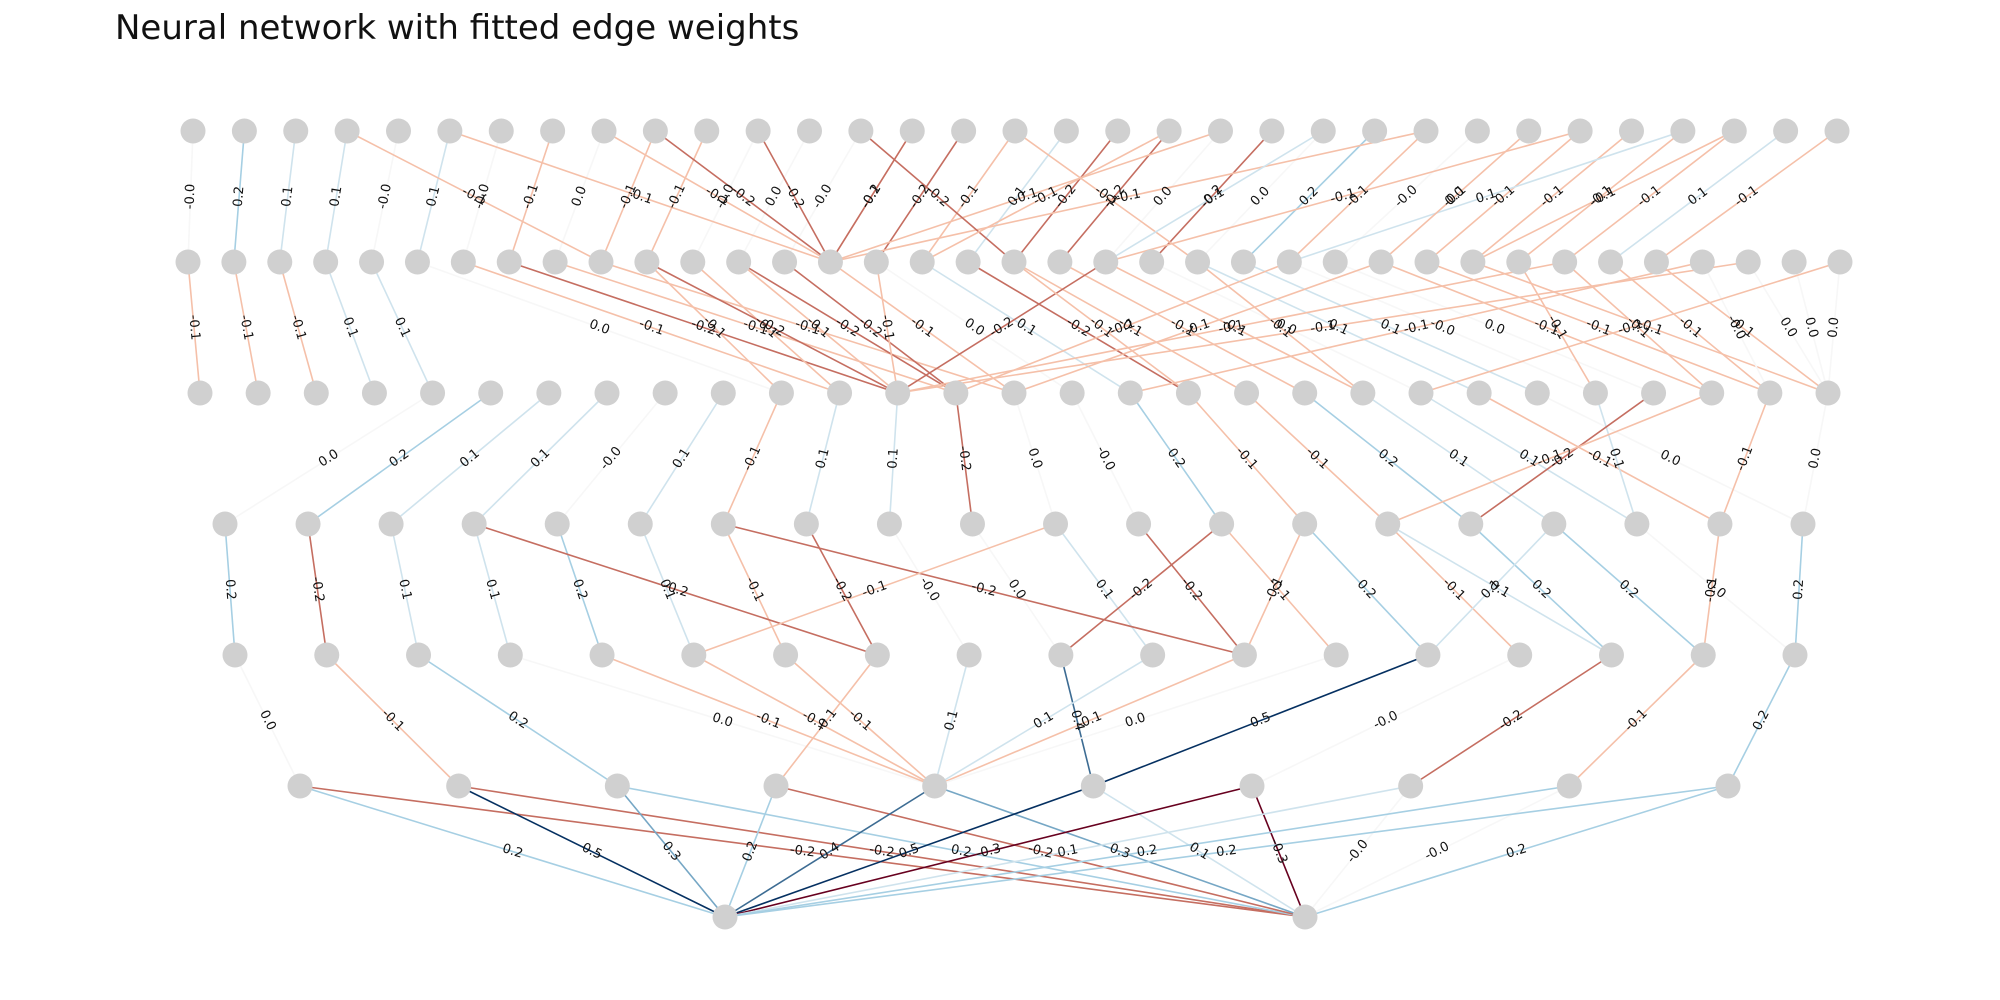 The height and width of the screenshot is (1000, 2000). What do you see at coordinates (317, 589) in the screenshot?
I see `edge-weight-label-135: -0.2` at bounding box center [317, 589].